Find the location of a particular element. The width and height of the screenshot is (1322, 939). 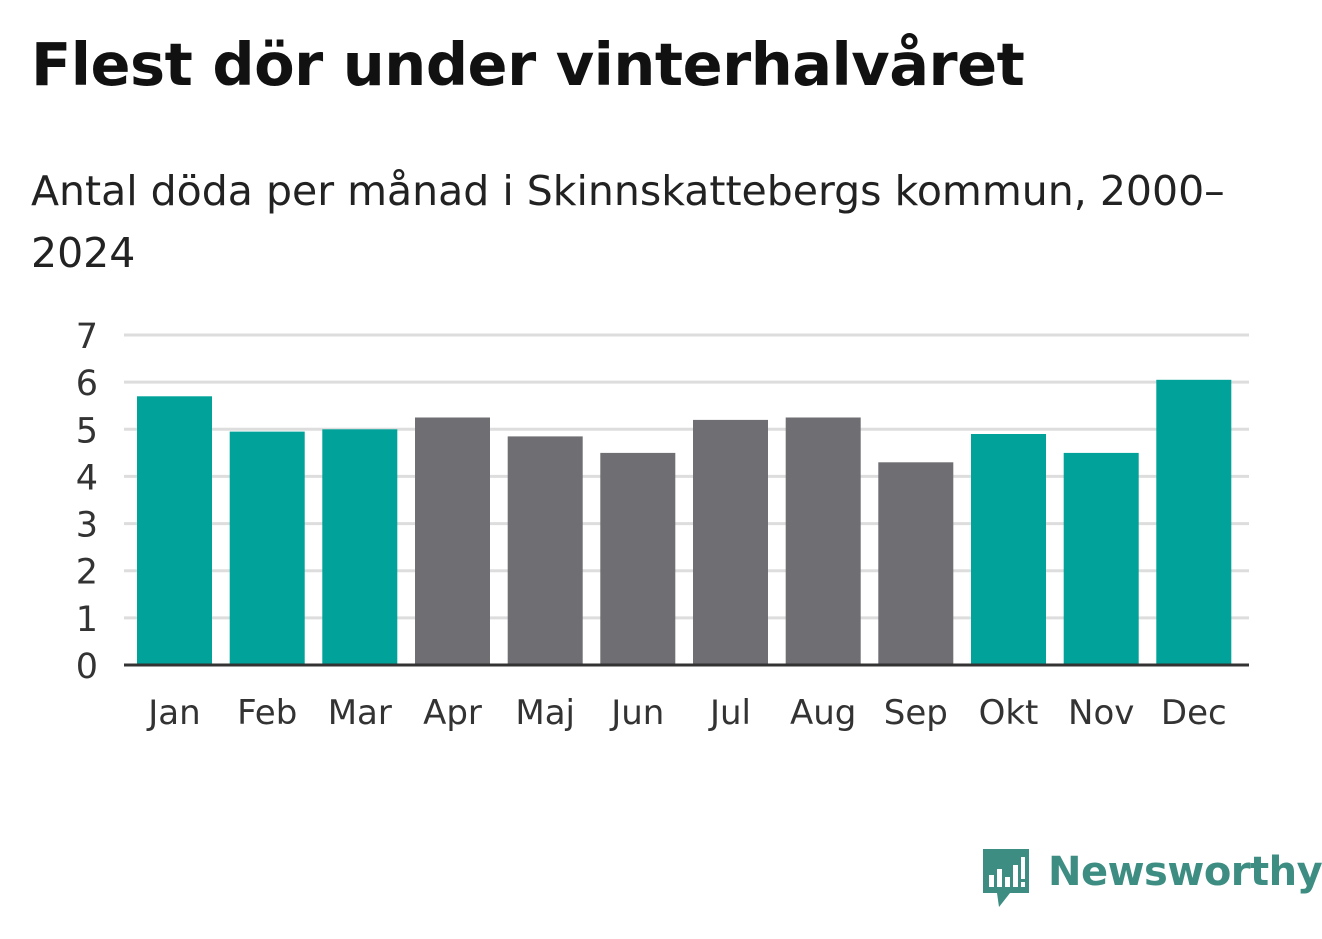

bar-aug is located at coordinates (823, 541).